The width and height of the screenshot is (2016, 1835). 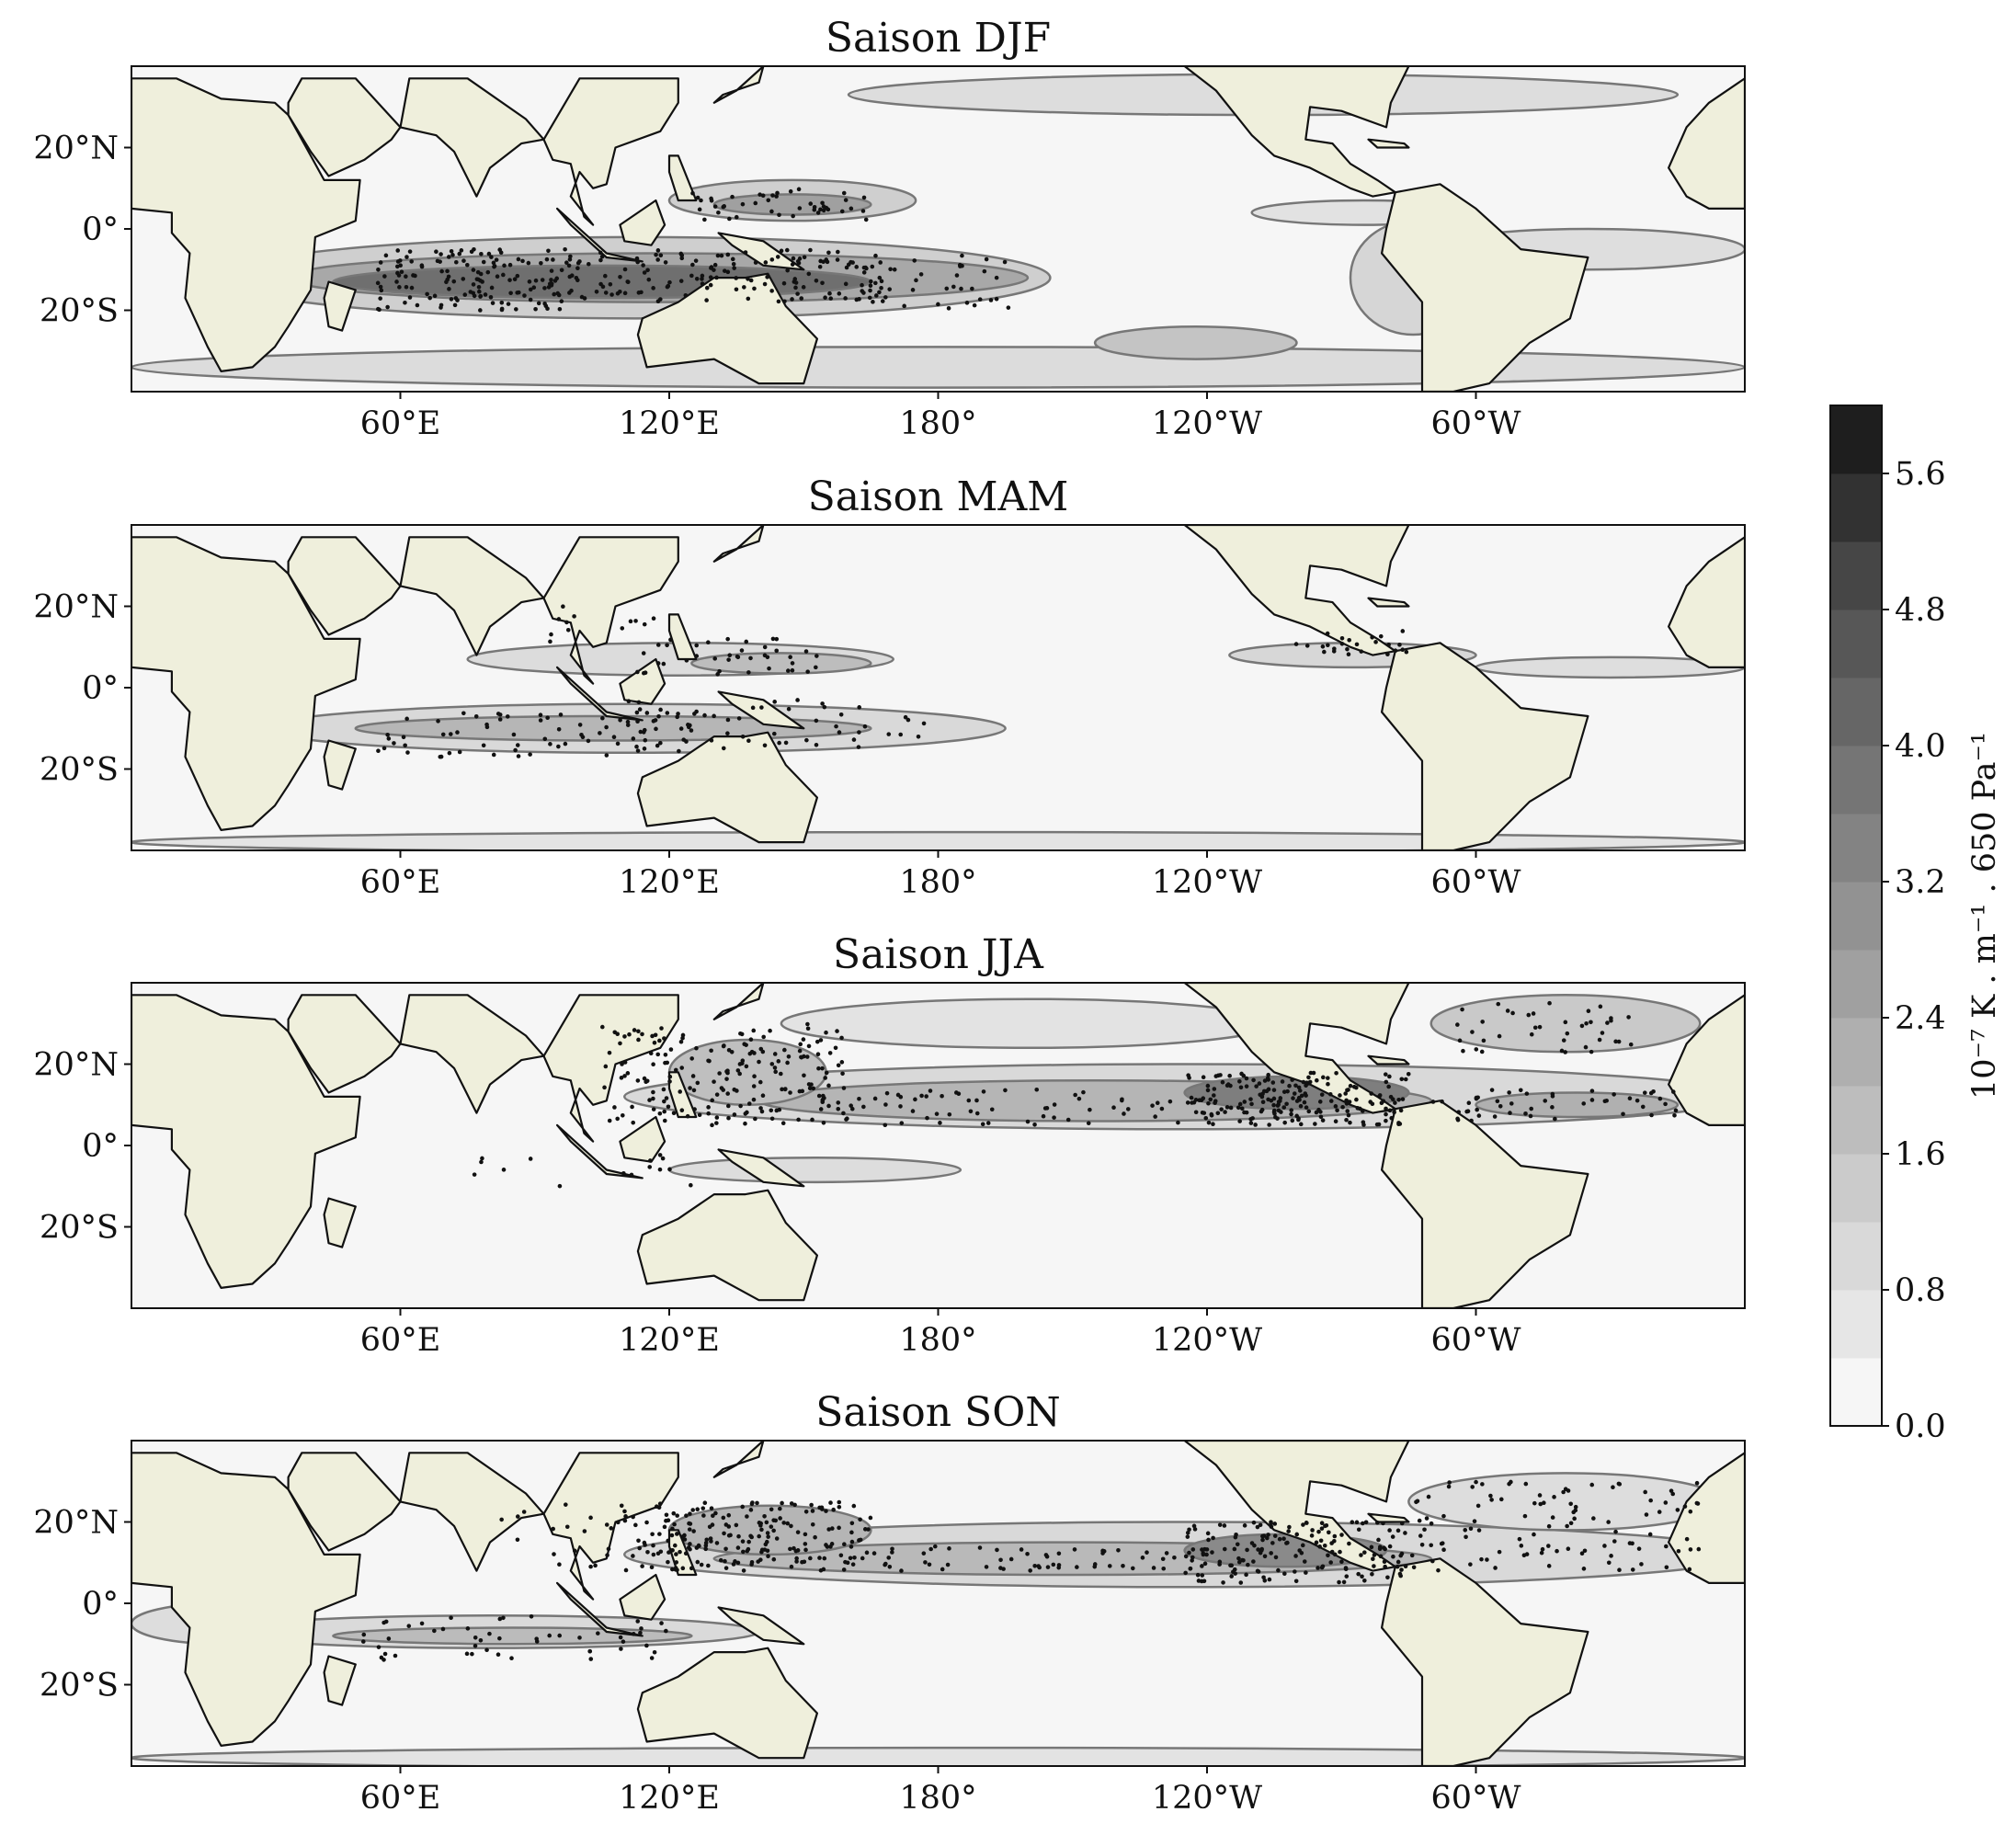 I want to click on lon-tick-label: 180°, so click(x=937, y=1340).